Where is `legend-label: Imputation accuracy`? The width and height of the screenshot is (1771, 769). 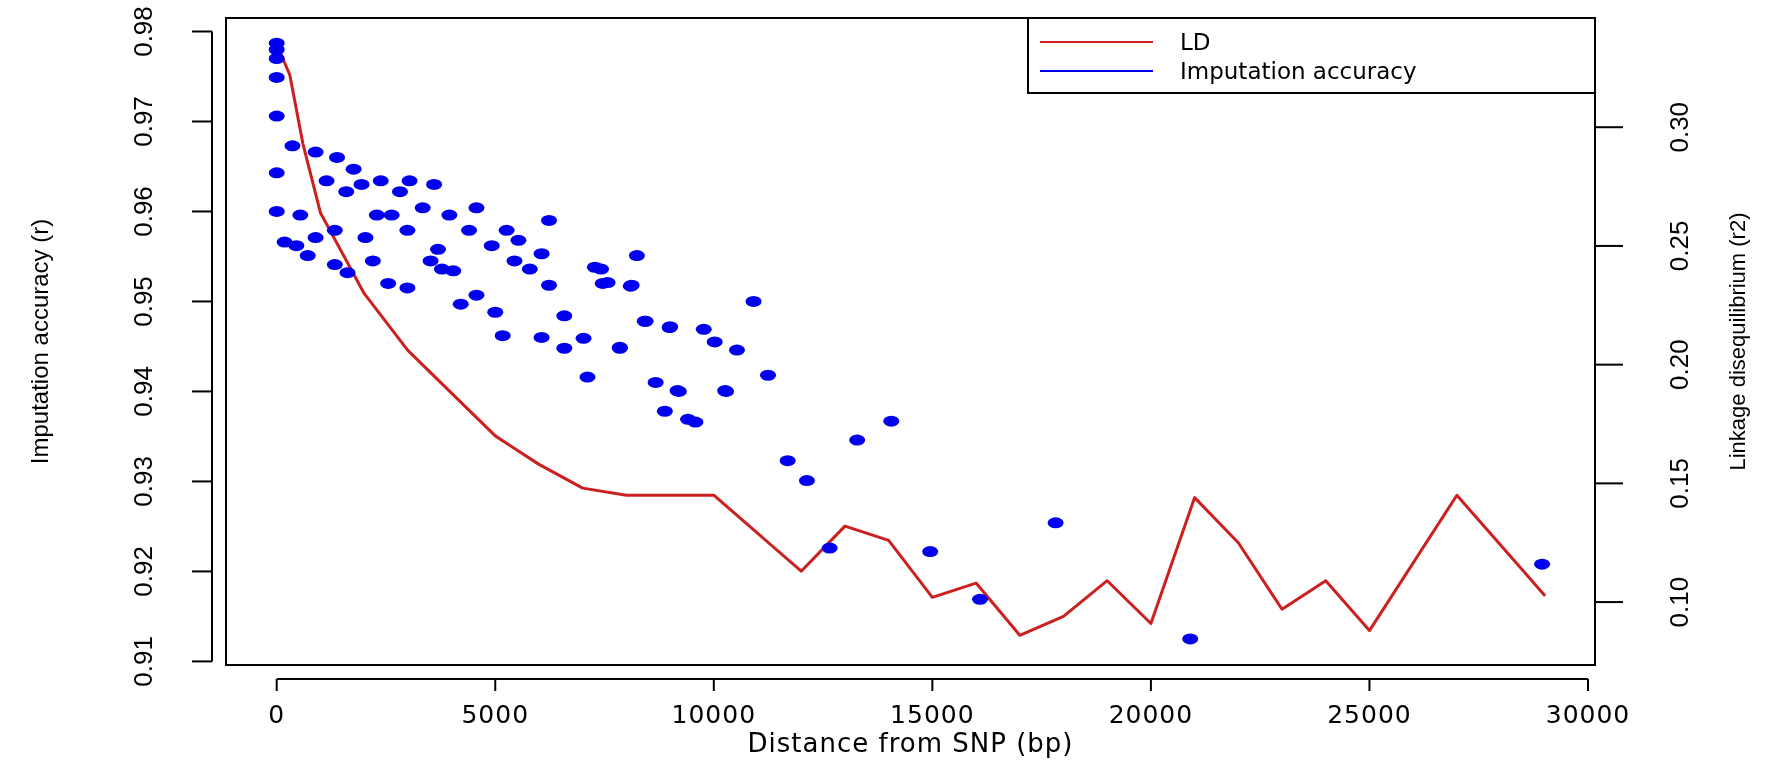 legend-label: Imputation accuracy is located at coordinates (1298, 71).